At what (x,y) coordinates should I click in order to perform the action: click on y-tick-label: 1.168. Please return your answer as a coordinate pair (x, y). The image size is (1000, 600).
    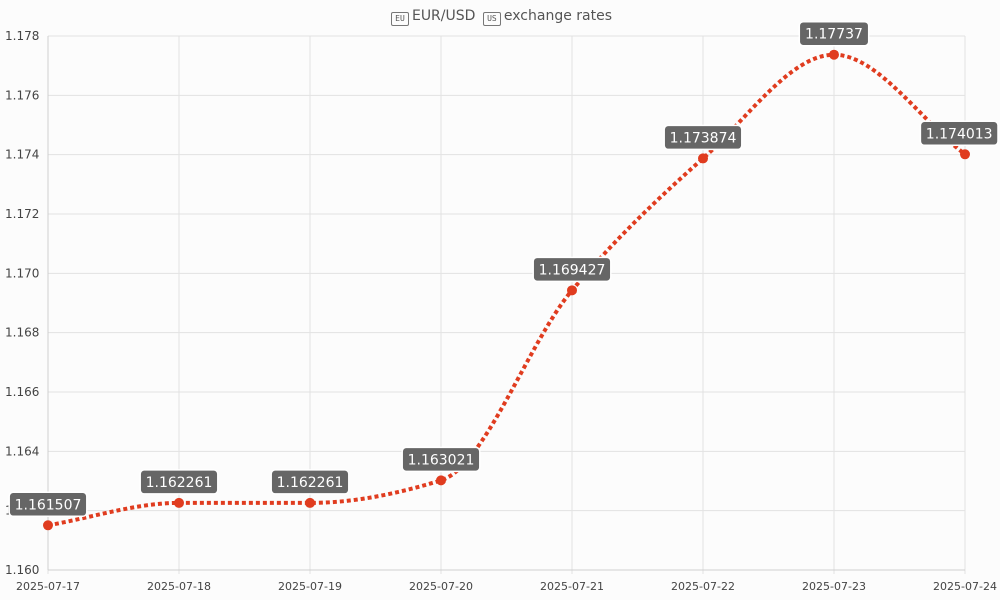
    Looking at the image, I should click on (22, 333).